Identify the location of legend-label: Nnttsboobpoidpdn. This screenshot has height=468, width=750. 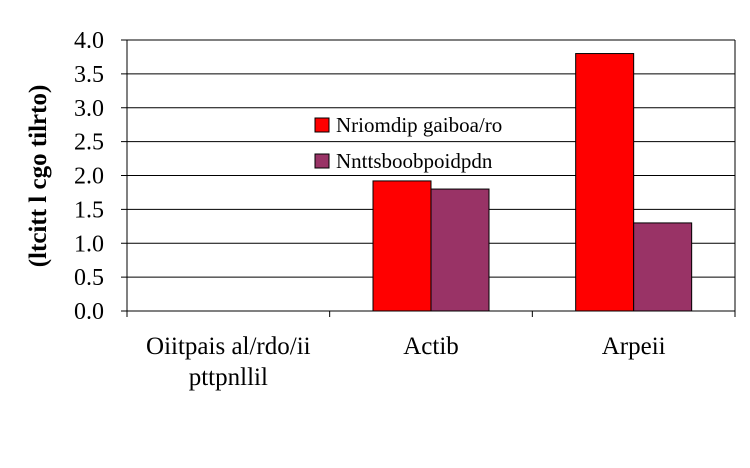
(414, 161).